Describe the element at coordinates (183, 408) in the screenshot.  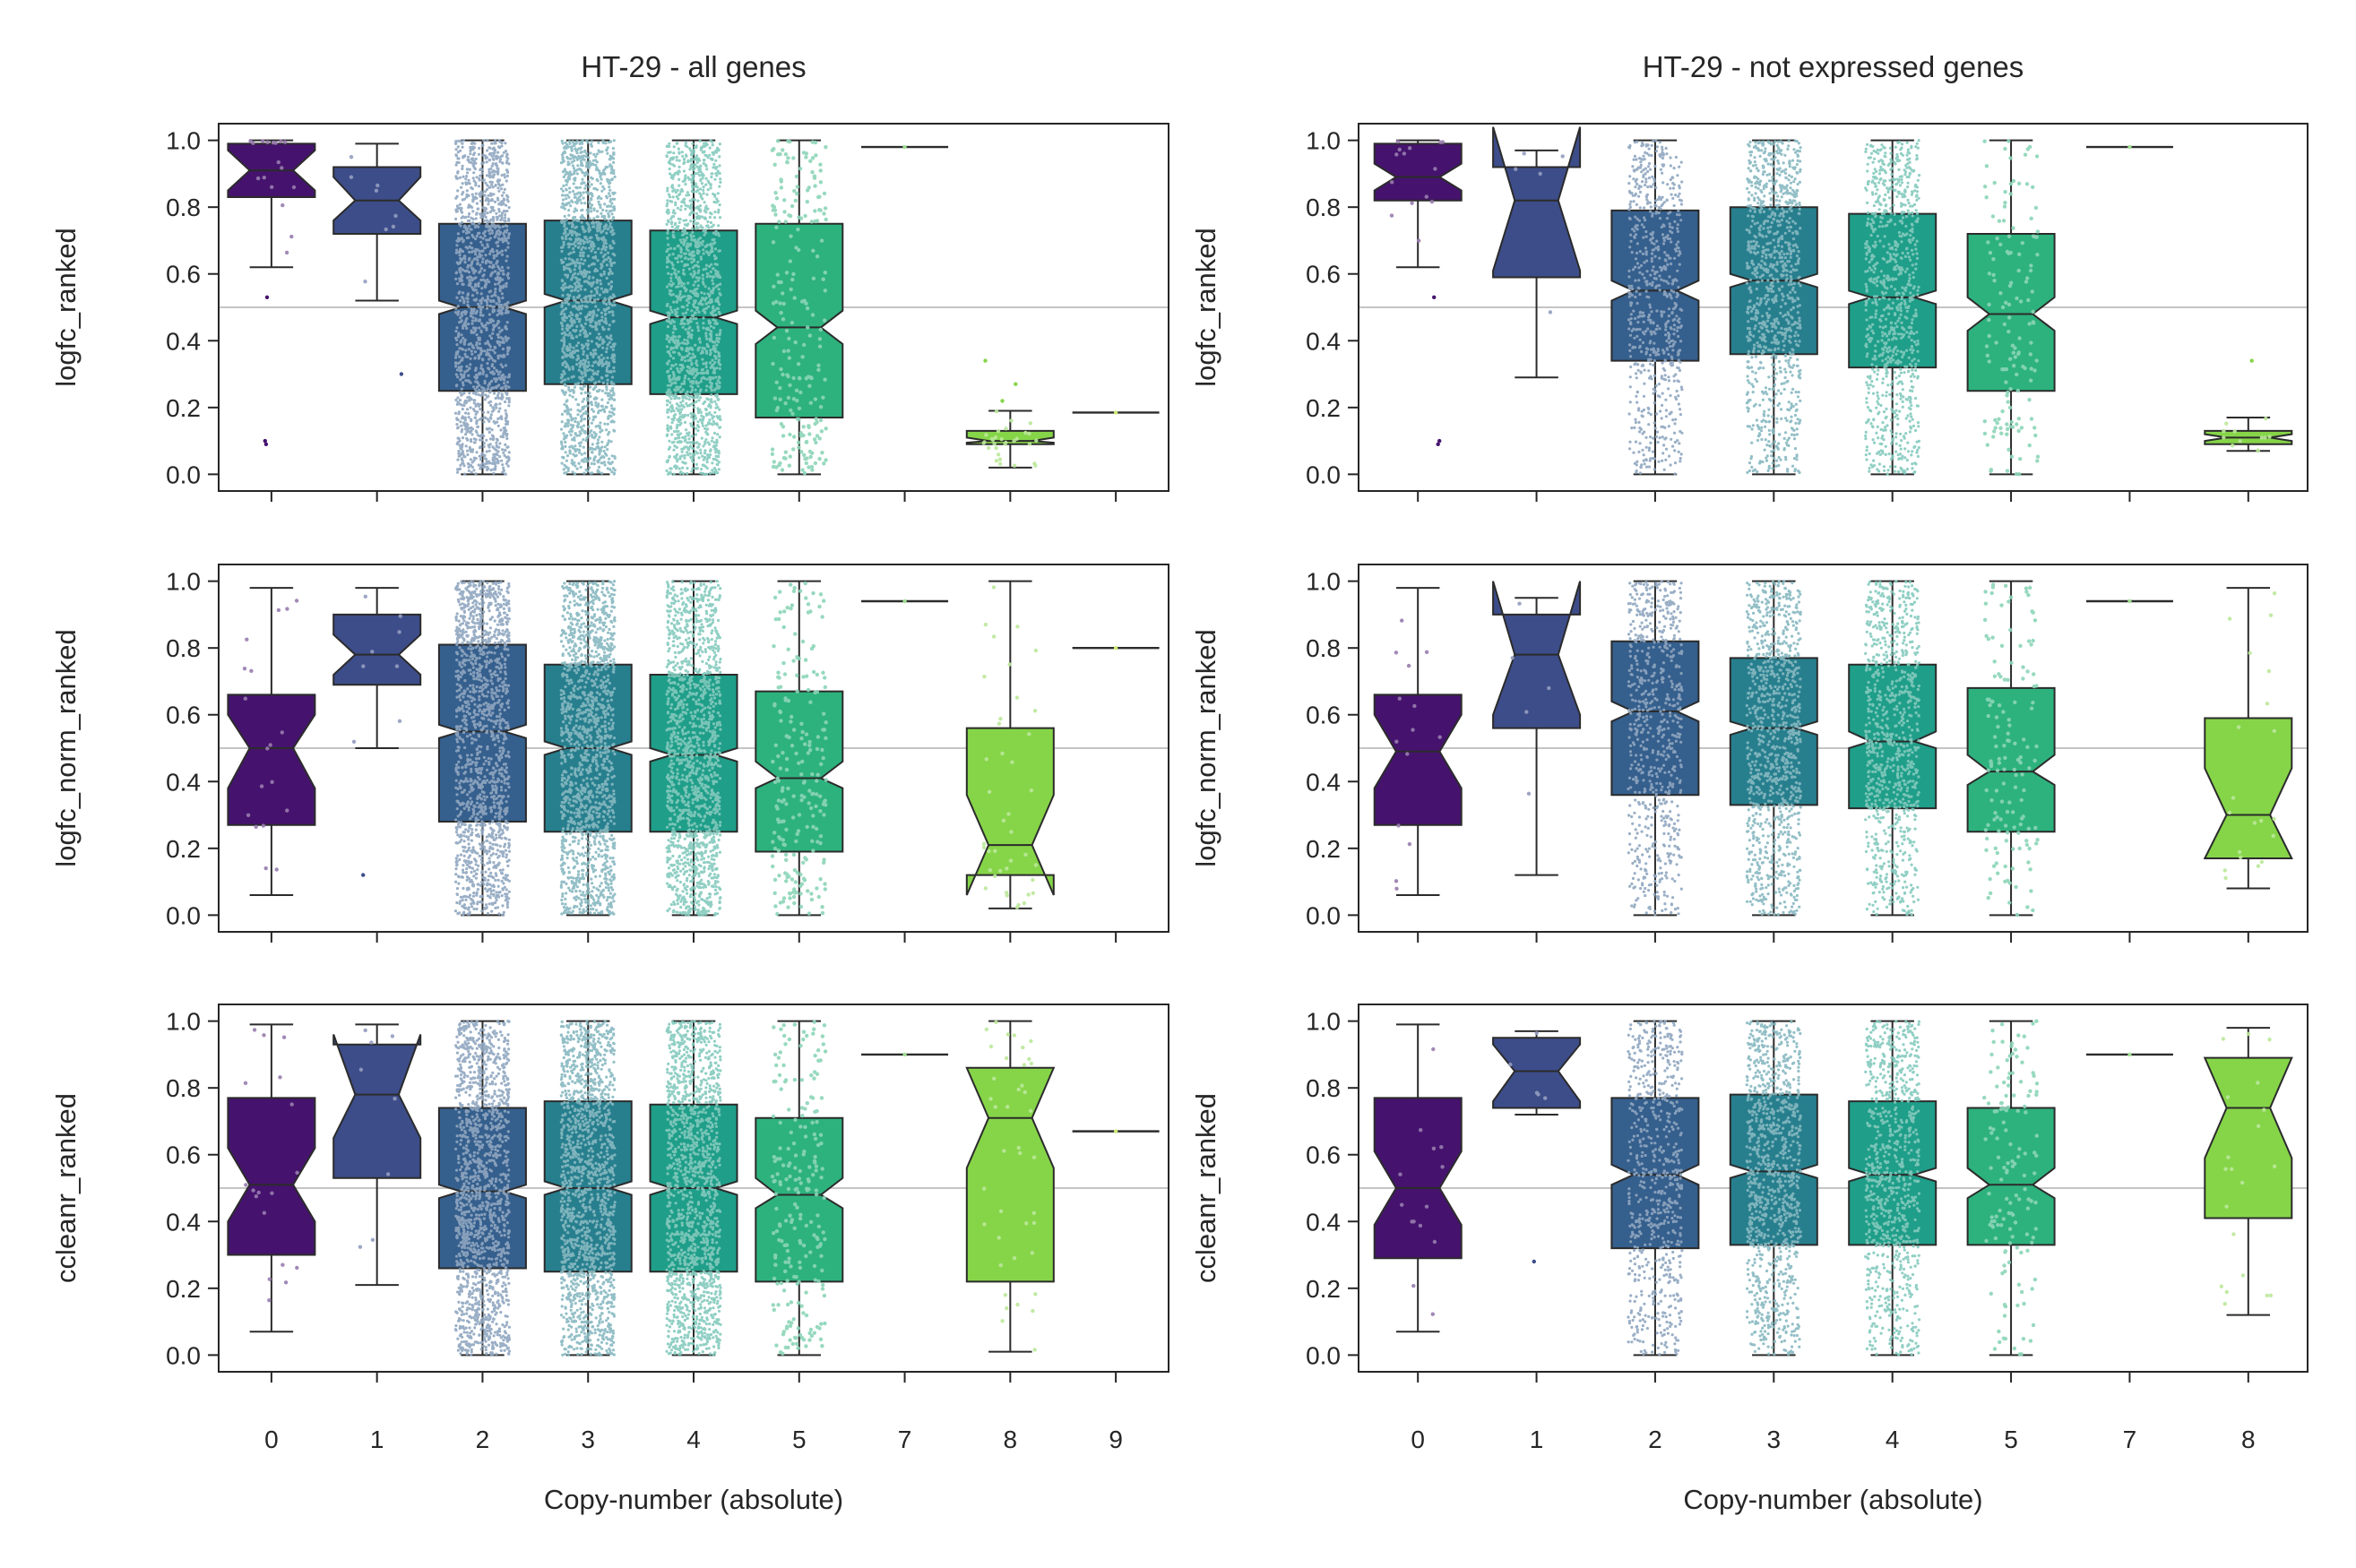
I see `y-tick-label: 0.2` at that location.